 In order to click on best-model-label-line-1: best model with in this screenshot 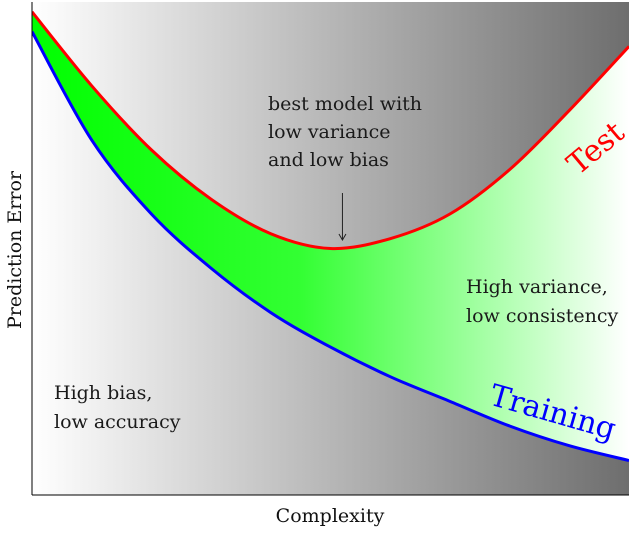, I will do `click(345, 104)`.